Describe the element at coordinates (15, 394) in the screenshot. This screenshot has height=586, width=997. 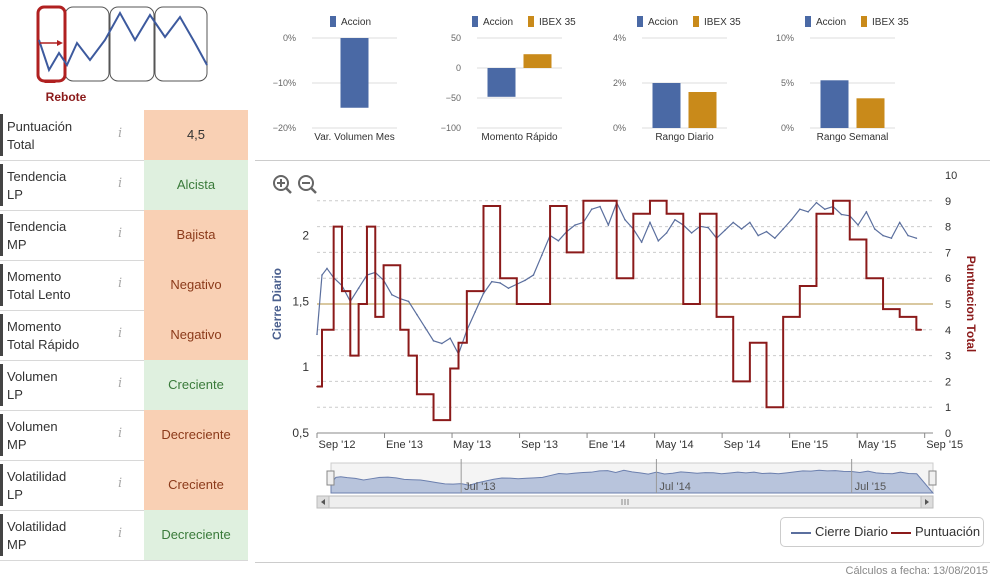
I see `indicator-name-line-2: LP` at that location.